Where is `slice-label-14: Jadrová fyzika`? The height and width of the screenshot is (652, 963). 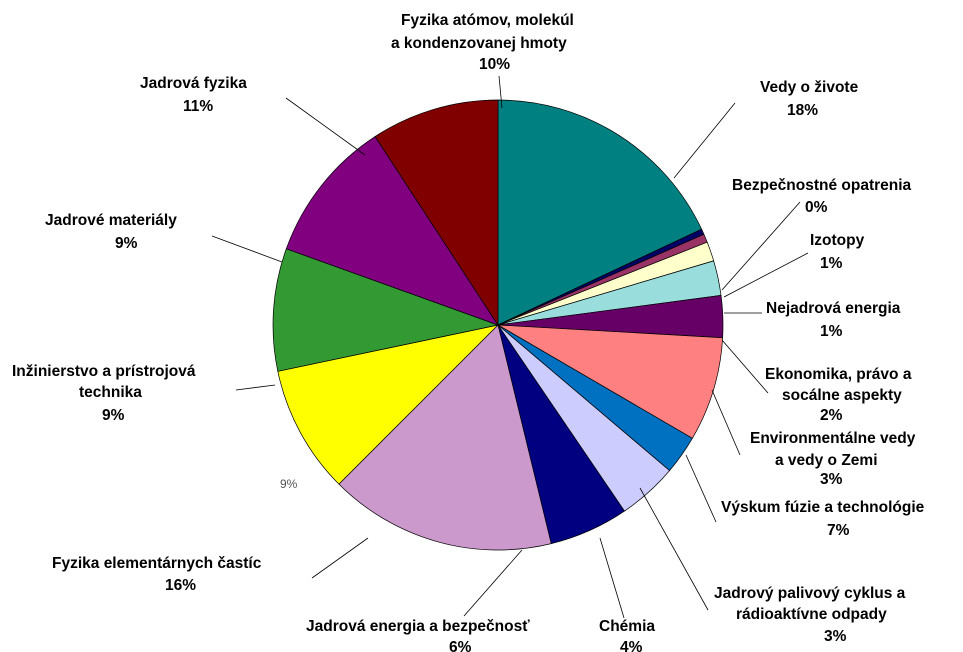
slice-label-14: Jadrová fyzika is located at coordinates (193, 83).